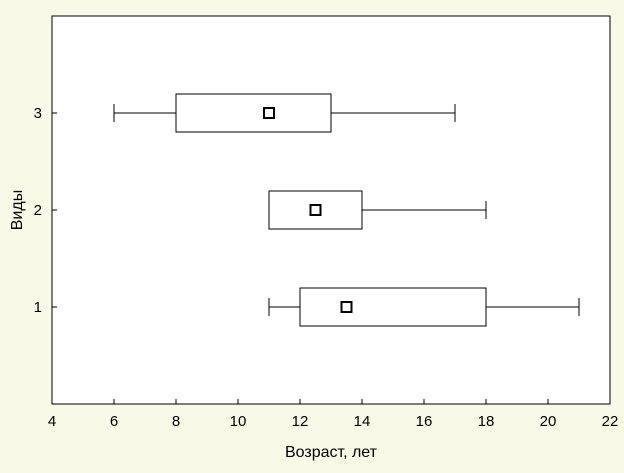  Describe the element at coordinates (333, 414) in the screenshot. I see `x-axis: 4 6 8 10 12 14 16 18 20 22` at that location.